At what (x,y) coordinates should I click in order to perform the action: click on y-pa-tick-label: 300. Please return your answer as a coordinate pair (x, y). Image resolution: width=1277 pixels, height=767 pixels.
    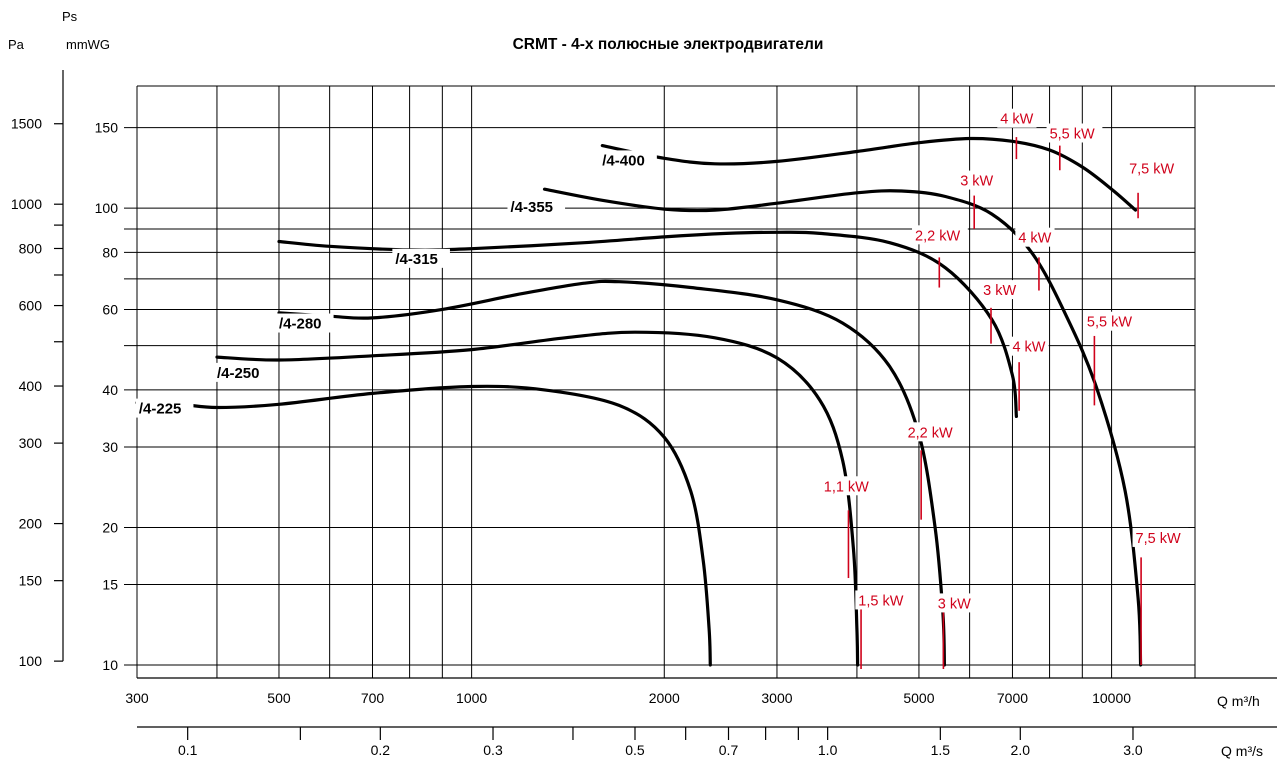
    Looking at the image, I should click on (31, 443).